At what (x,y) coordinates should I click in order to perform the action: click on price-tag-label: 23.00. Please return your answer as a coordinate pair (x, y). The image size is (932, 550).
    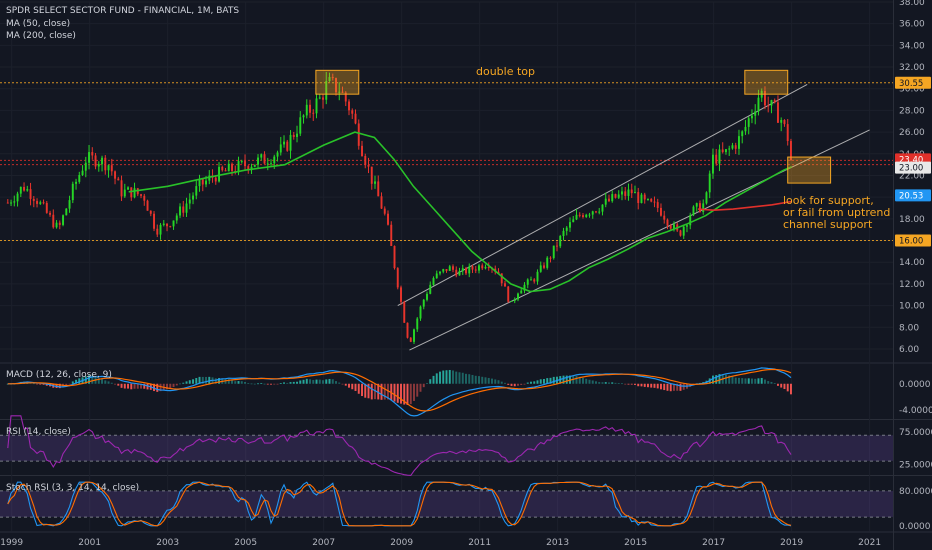
    Looking at the image, I should click on (911, 169).